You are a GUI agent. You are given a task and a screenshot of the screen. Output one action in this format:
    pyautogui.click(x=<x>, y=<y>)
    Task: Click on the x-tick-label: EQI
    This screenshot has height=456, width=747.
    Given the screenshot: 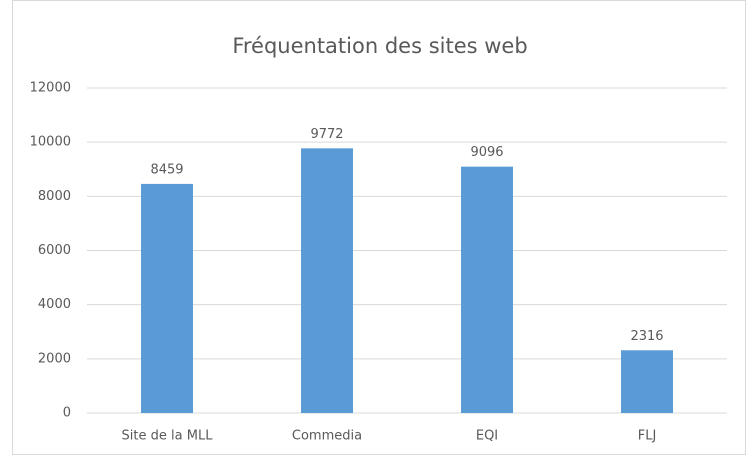 What is the action you would take?
    pyautogui.click(x=487, y=436)
    